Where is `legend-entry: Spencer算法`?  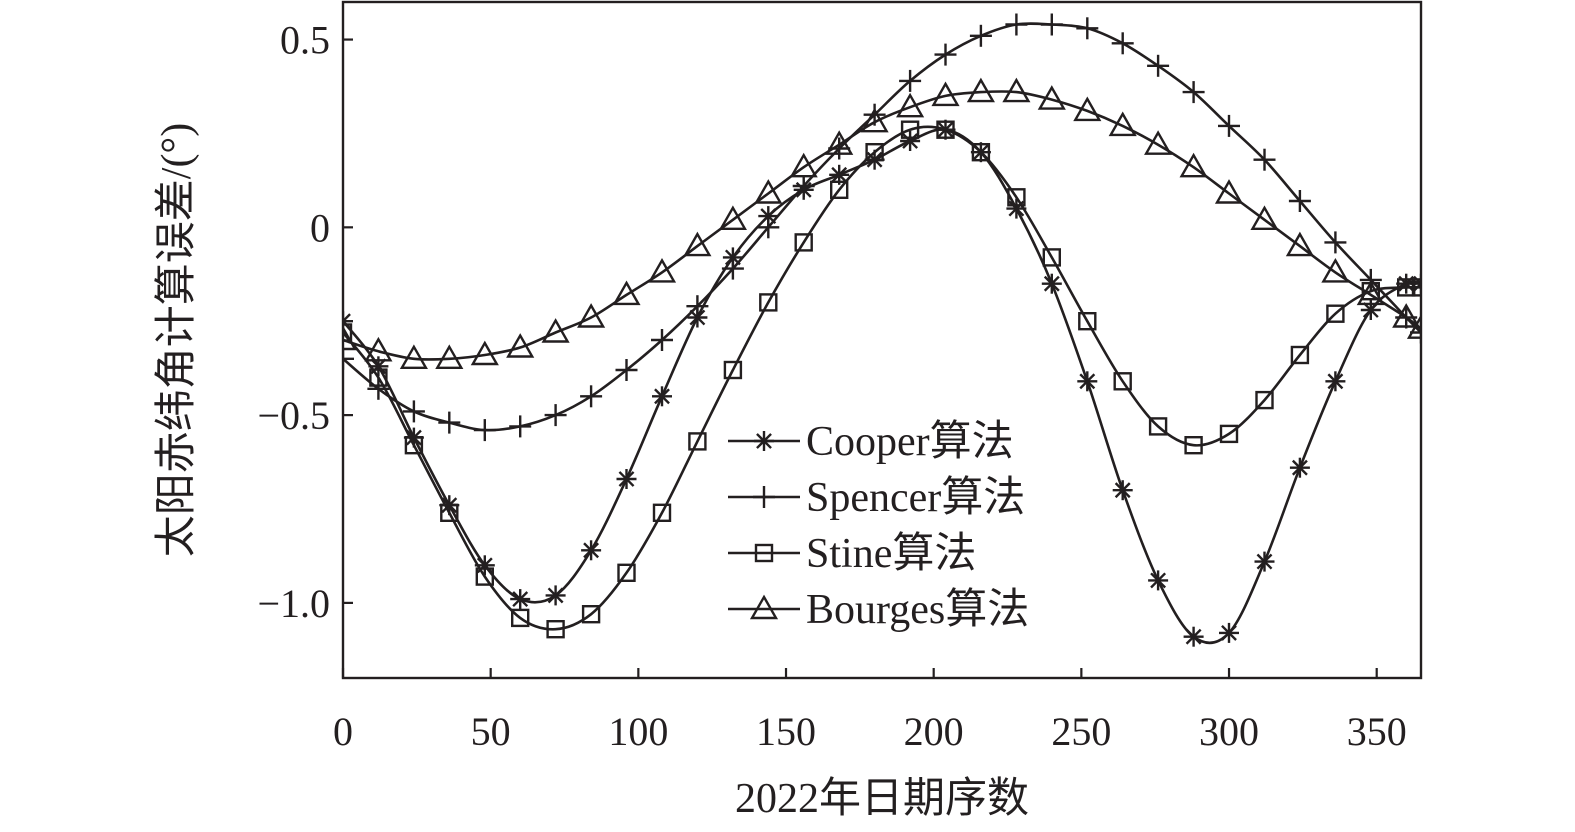 legend-entry: Spencer算法 is located at coordinates (876, 498).